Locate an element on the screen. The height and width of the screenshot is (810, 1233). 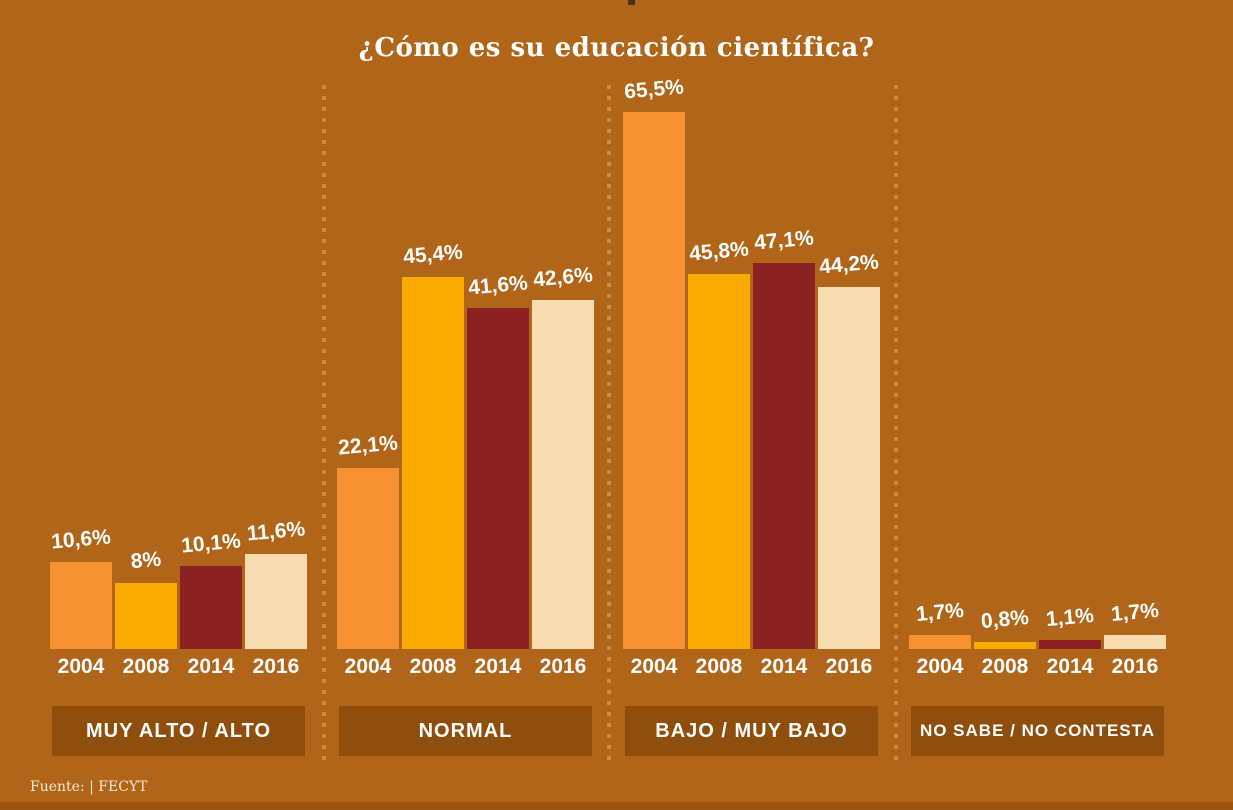
group-label: MUY ALTO / ALTO is located at coordinates (178, 730).